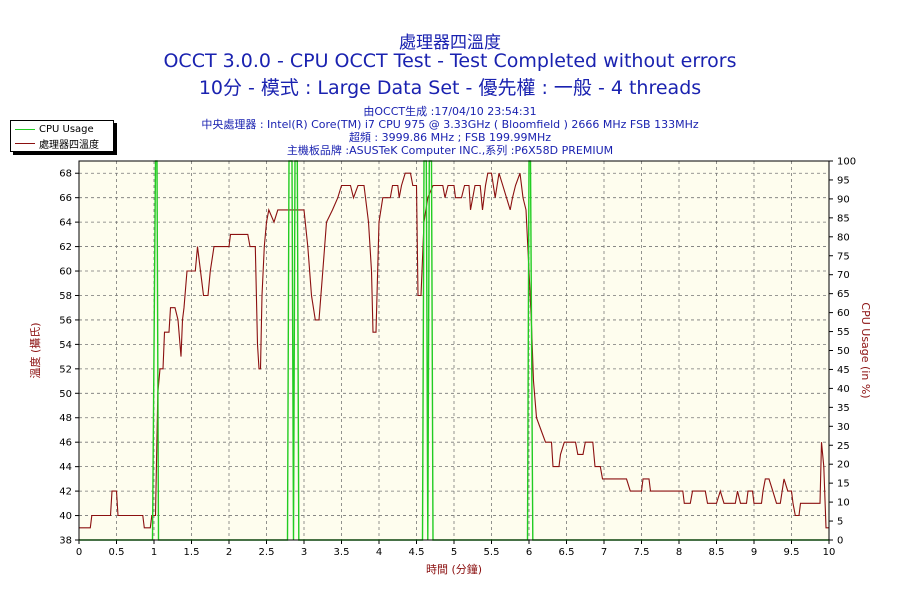 The width and height of the screenshot is (900, 600). Describe the element at coordinates (65, 492) in the screenshot. I see `y-left-tick-label: 42` at that location.